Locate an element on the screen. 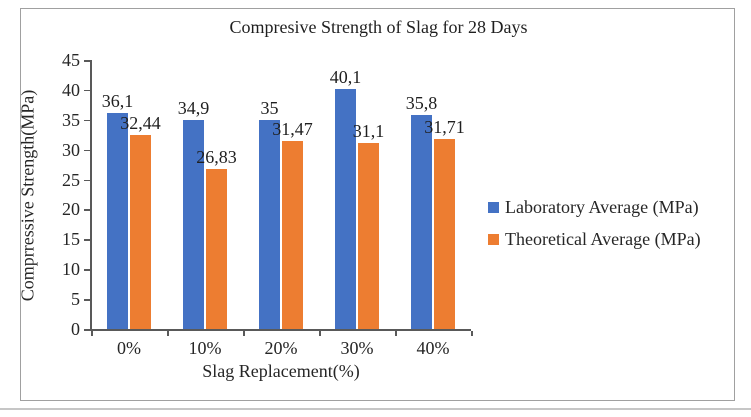 The height and width of the screenshot is (417, 751). bar-theoretical-10% is located at coordinates (216, 248).